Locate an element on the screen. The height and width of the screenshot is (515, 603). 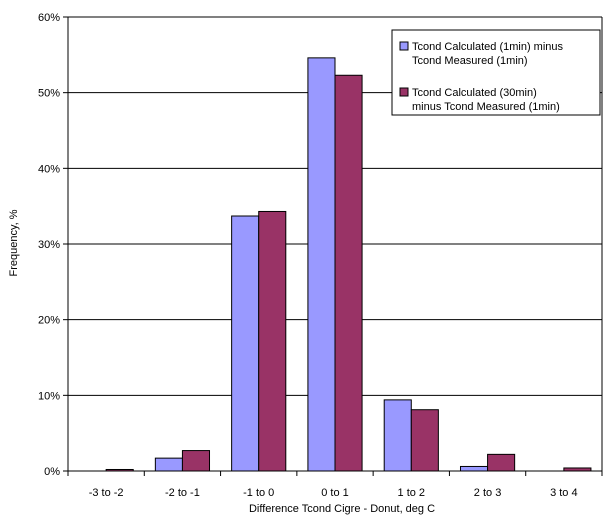
legend-label: Tcond Measured (1min) is located at coordinates (470, 61).